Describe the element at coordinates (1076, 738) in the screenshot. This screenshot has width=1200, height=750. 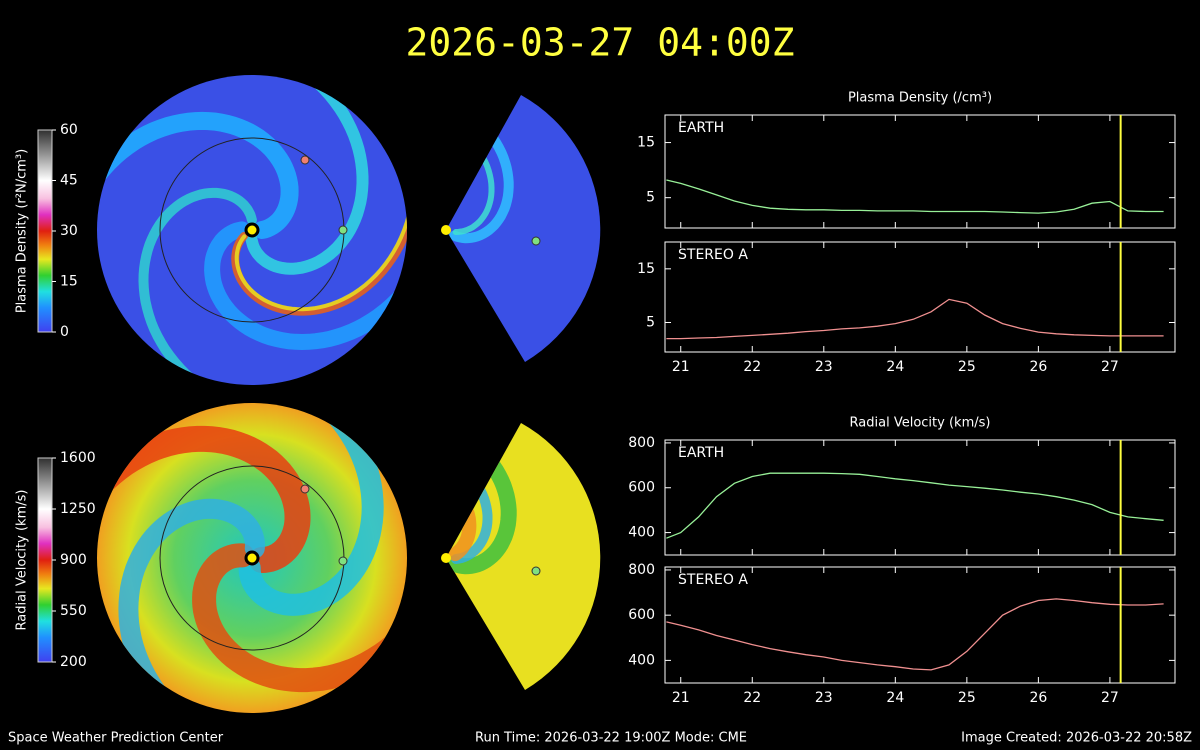
I see `footer-right: Image Created: 2026-03-22 20:58Z` at that location.